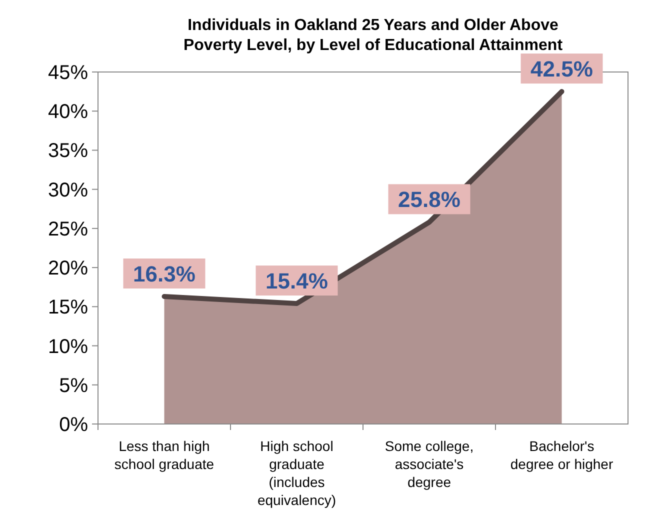 The width and height of the screenshot is (648, 520). Describe the element at coordinates (296, 473) in the screenshot. I see `x-tick-label: High school graduate (includes equivalency)` at that location.